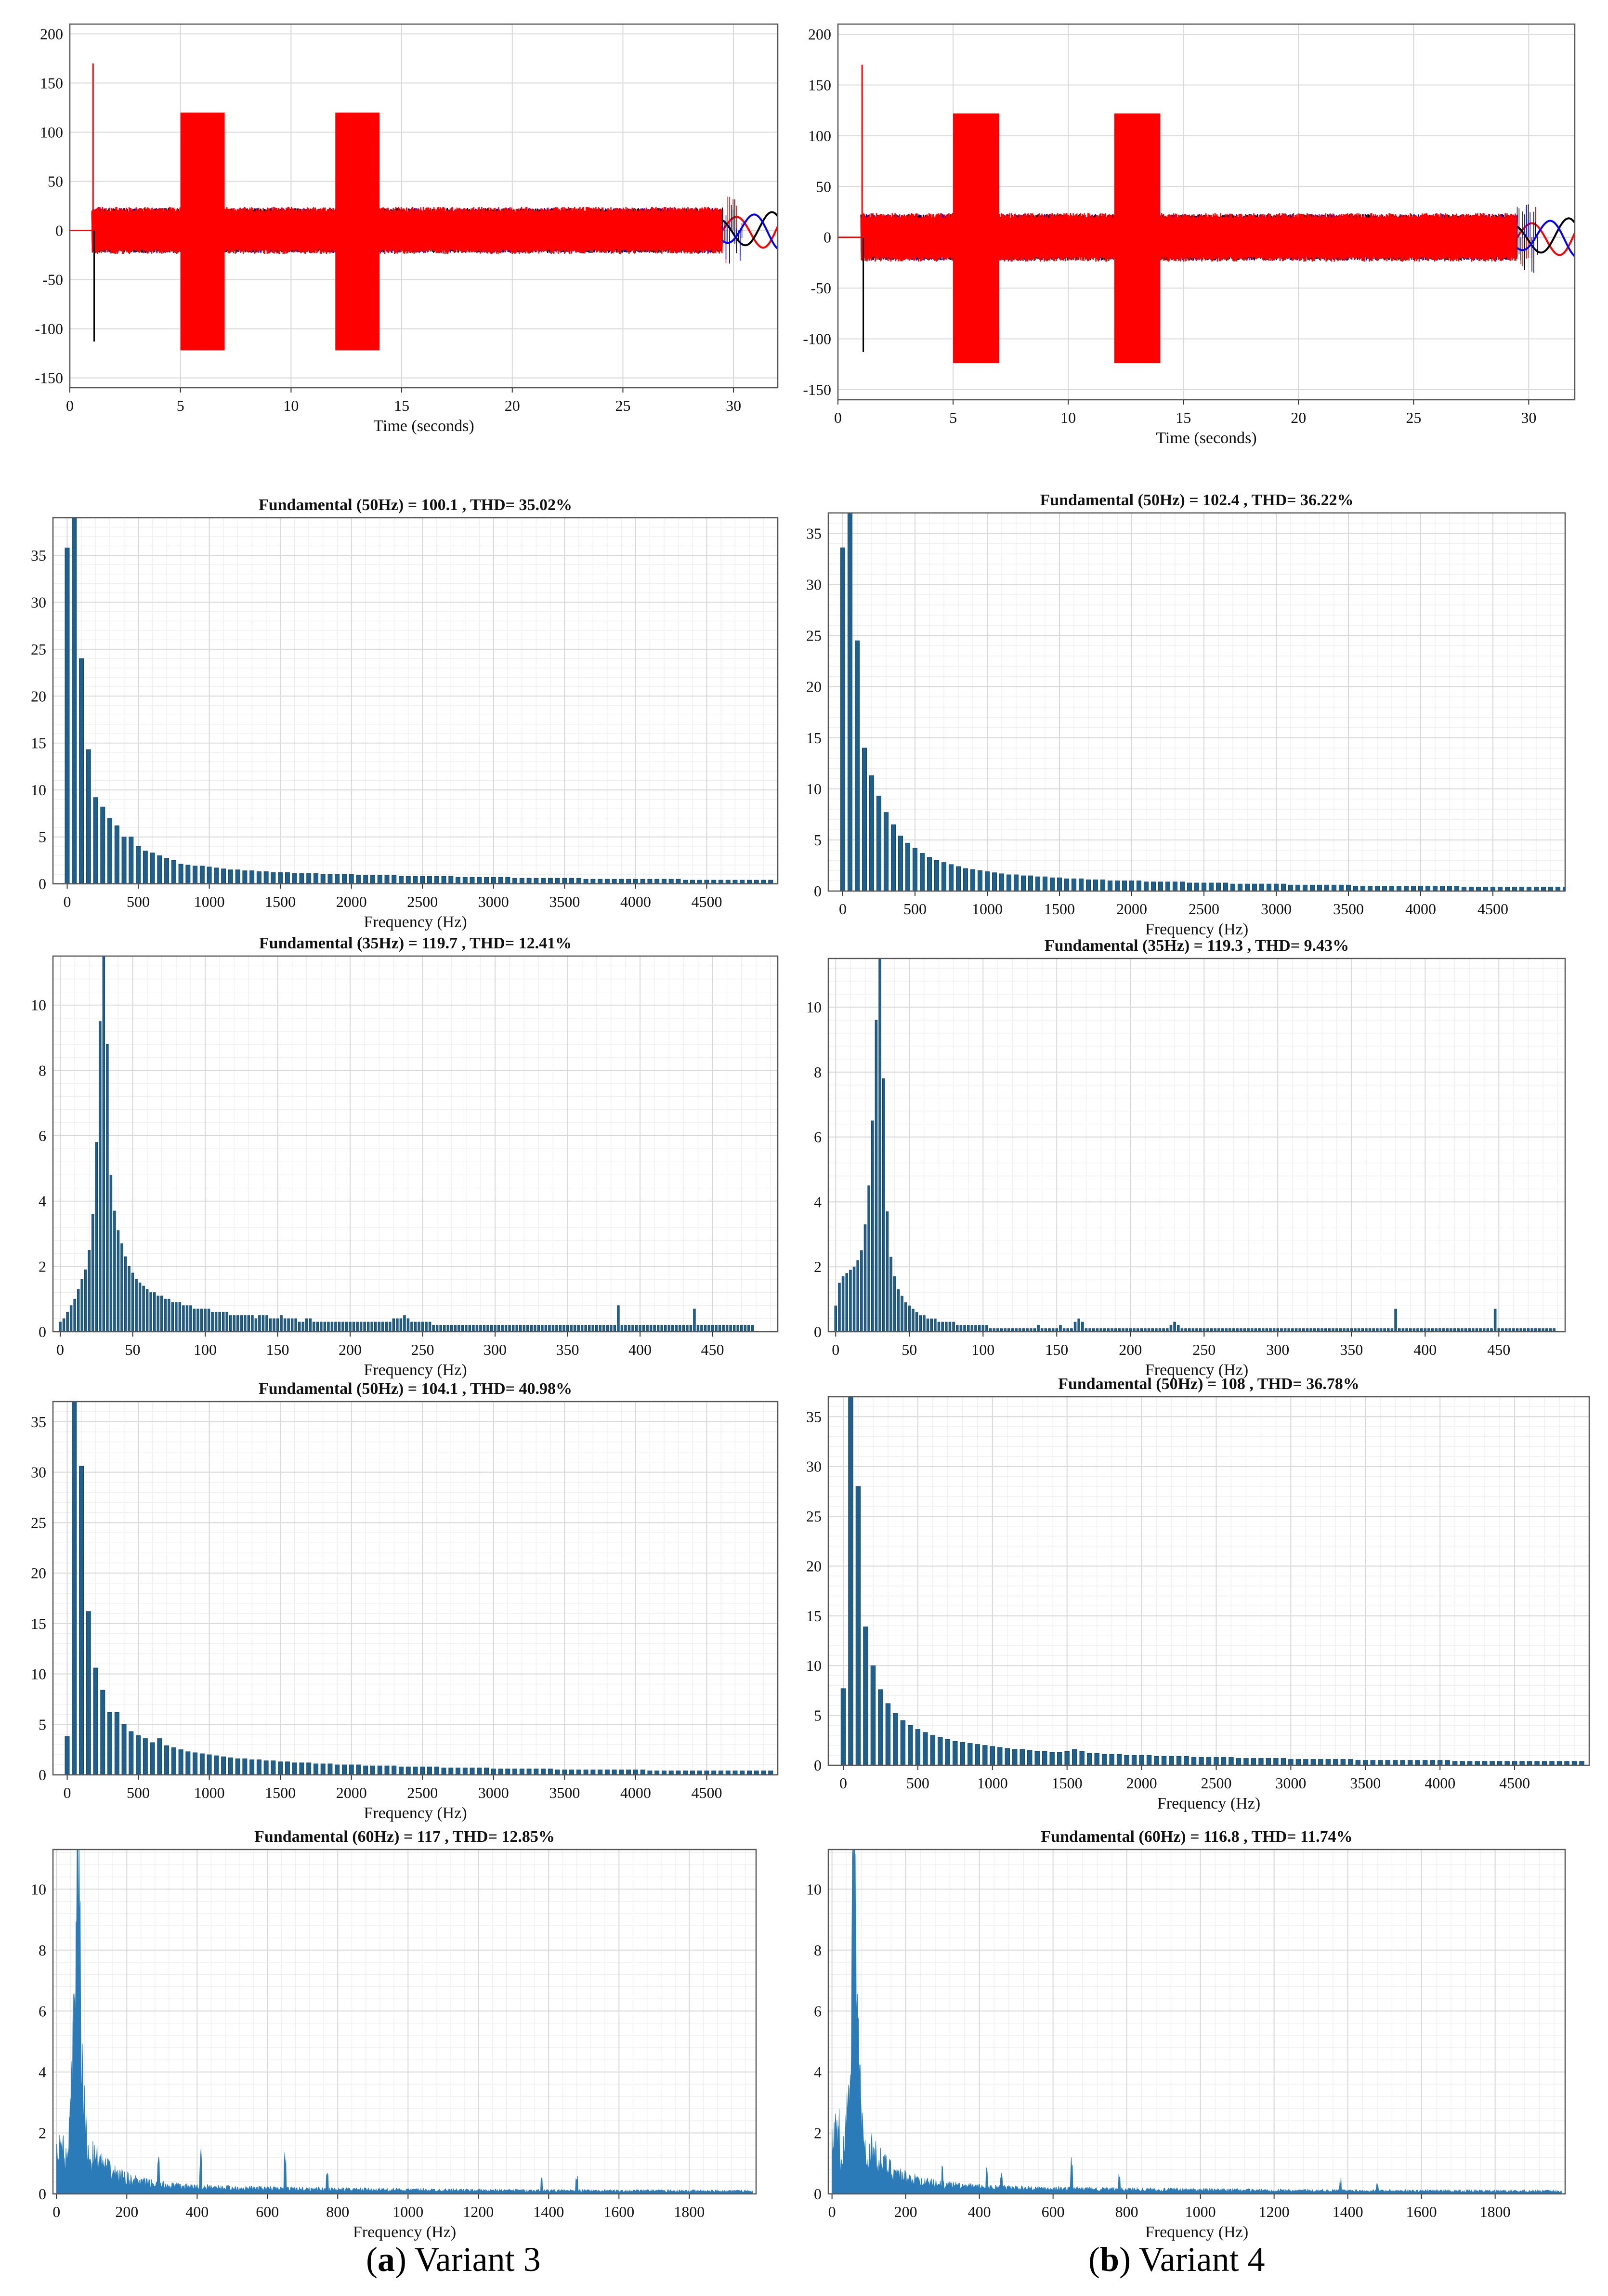 Image resolution: width=1608 pixels, height=2296 pixels. Describe the element at coordinates (814, 1565) in the screenshot. I see `y-tick-label: 20` at that location.